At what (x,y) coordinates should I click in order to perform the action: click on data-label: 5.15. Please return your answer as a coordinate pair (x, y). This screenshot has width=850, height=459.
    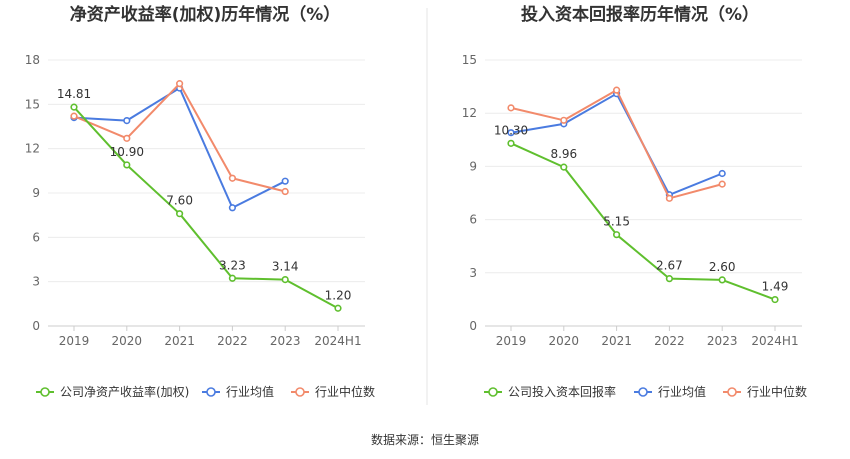
    Looking at the image, I should click on (616, 222).